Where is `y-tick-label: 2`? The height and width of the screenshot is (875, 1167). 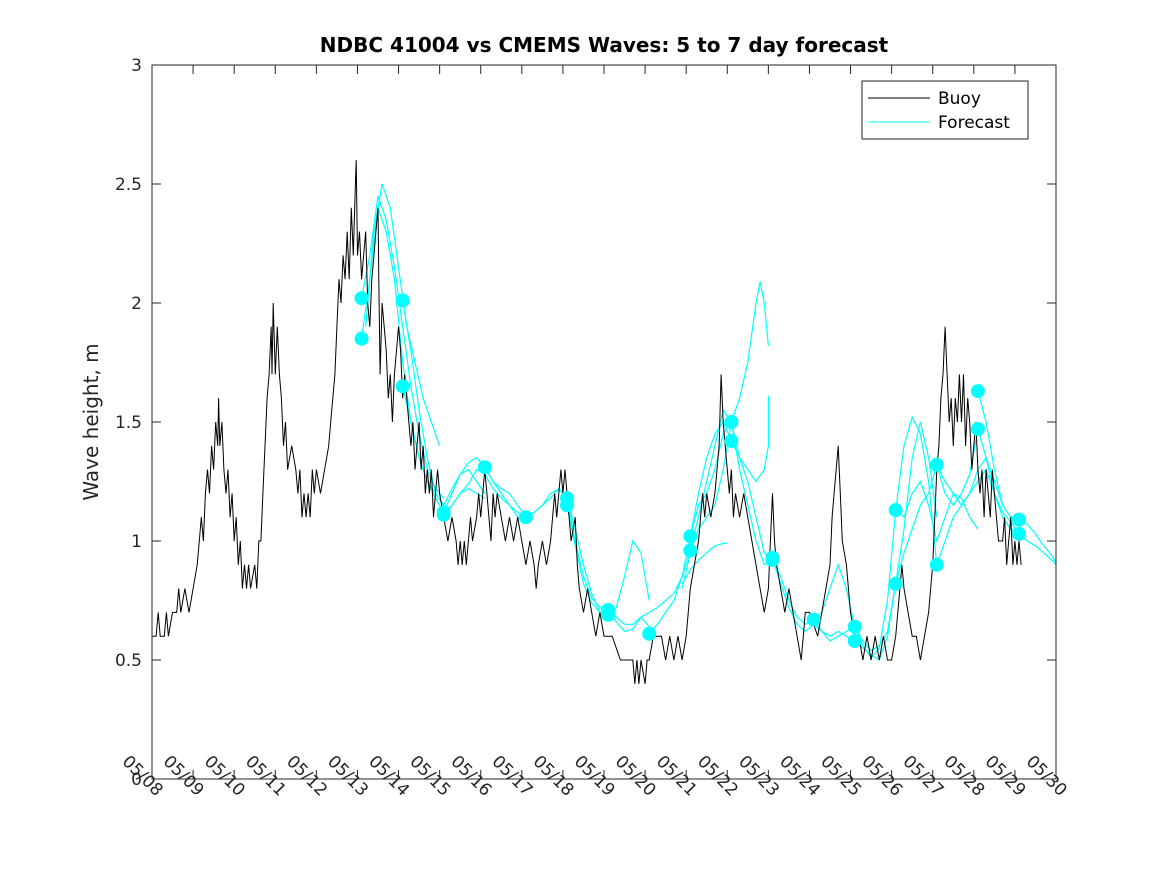 y-tick-label: 2 is located at coordinates (136, 304).